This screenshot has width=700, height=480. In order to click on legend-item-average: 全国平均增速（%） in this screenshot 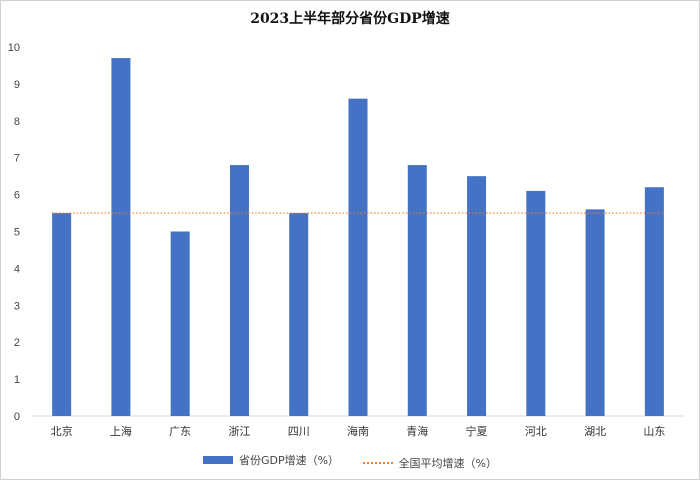, I will do `click(430, 463)`.